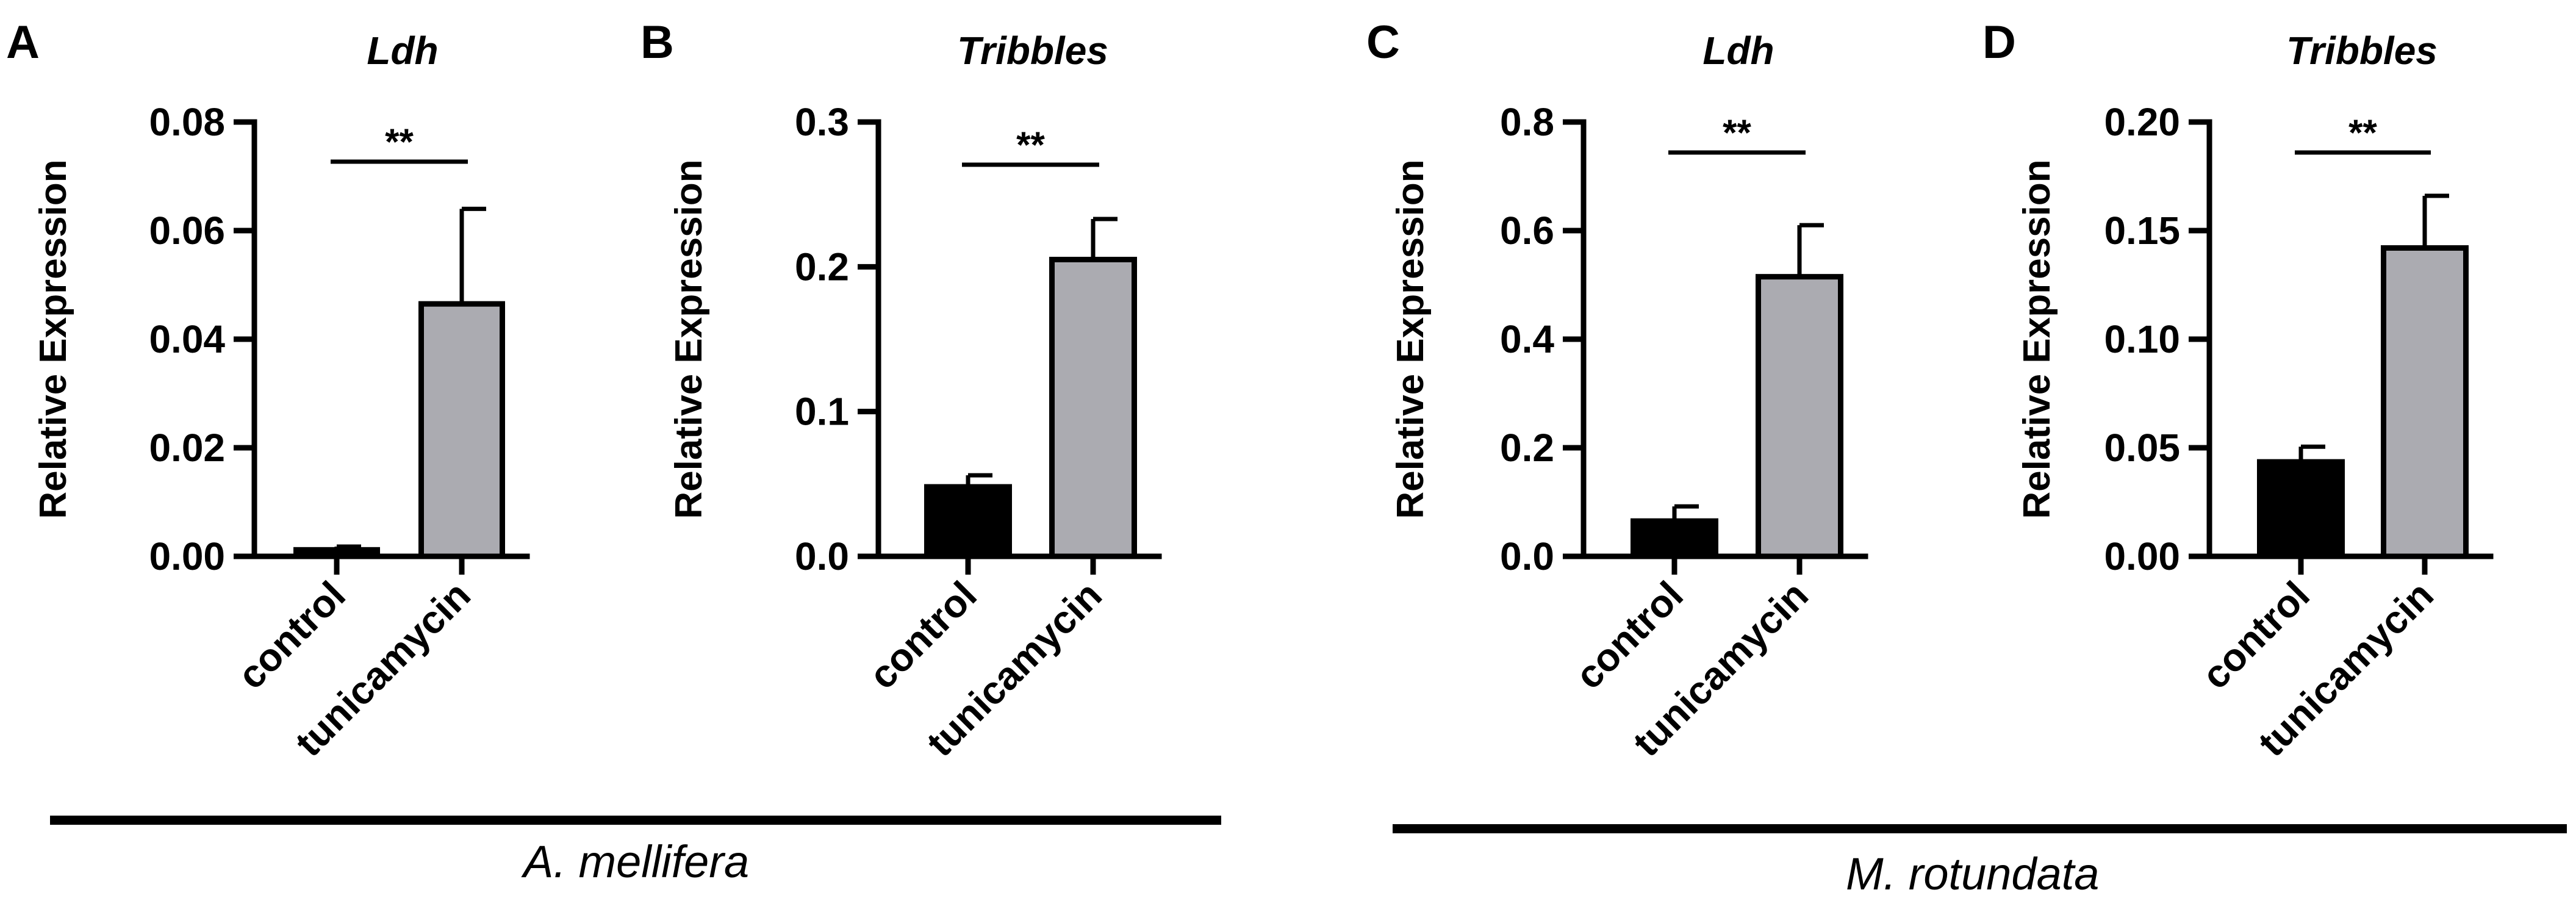 The height and width of the screenshot is (912, 2576). I want to click on y-tick-label: 0.15, so click(2142, 231).